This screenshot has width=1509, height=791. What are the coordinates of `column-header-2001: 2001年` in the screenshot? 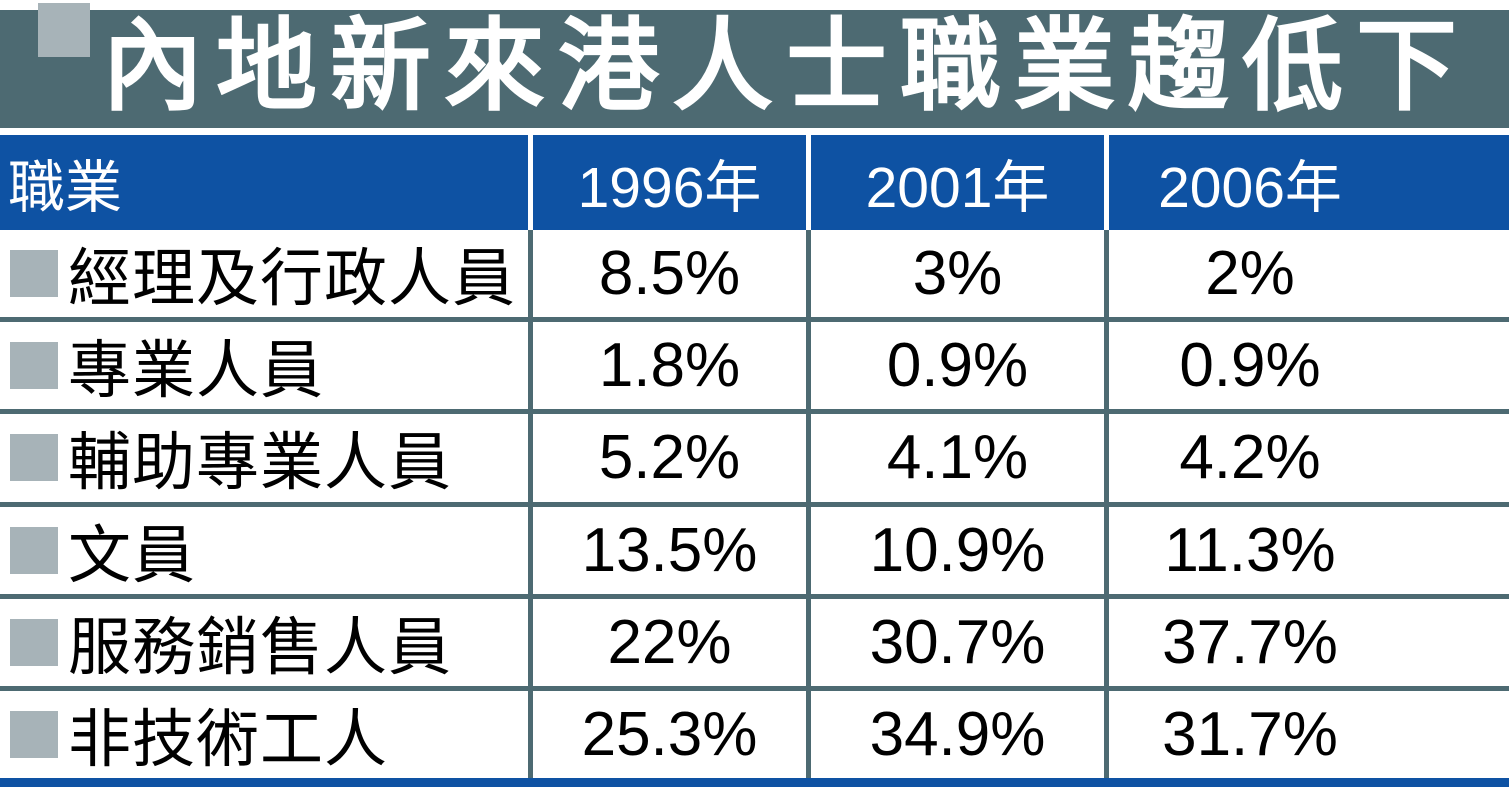 It's located at (957, 187).